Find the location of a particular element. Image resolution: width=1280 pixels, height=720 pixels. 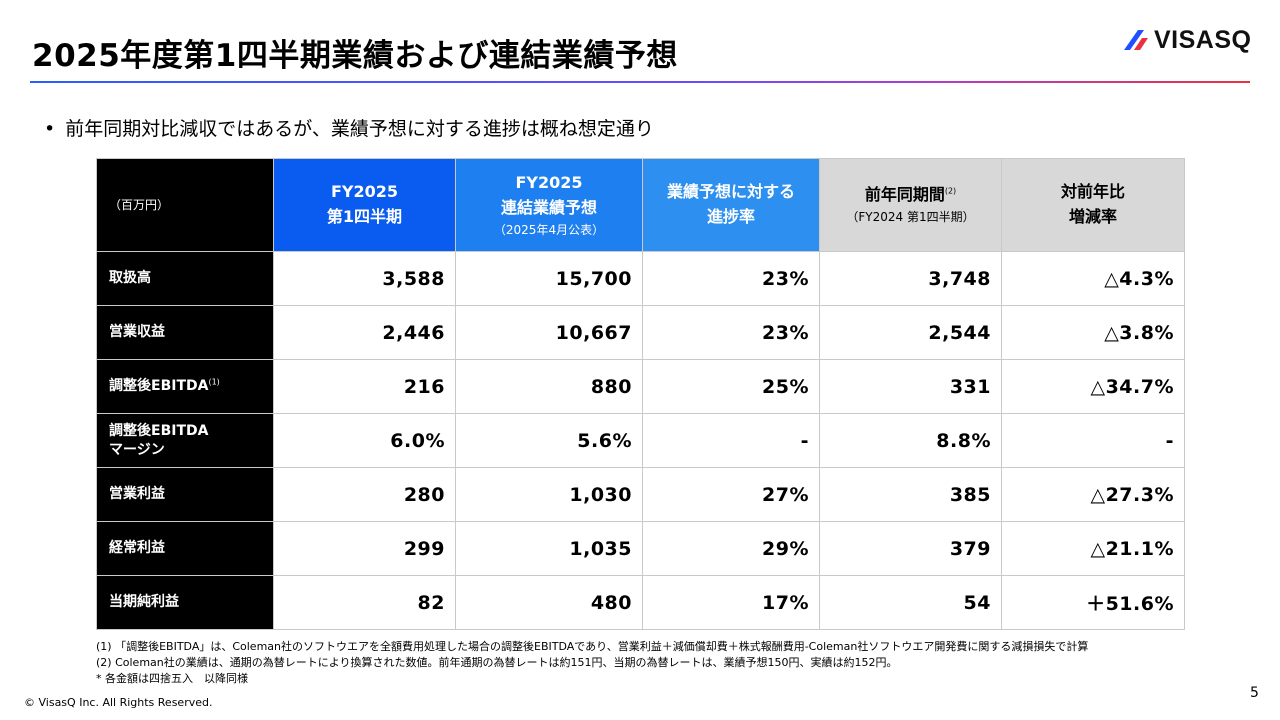

col-subtitle: 進捗率 is located at coordinates (730, 216).